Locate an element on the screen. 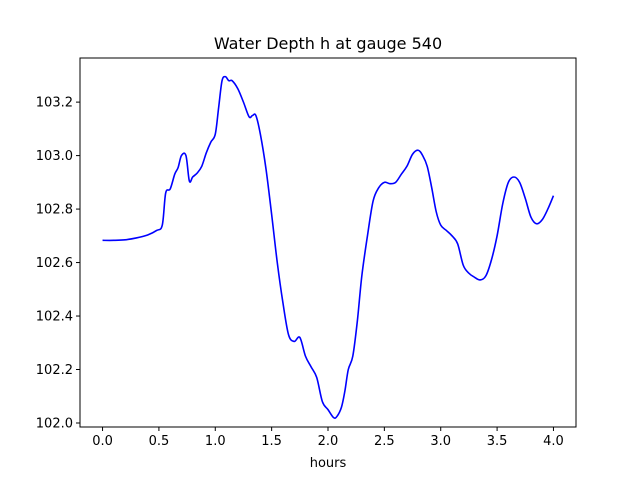 The width and height of the screenshot is (640, 480). x-tick-label: 2.5 is located at coordinates (384, 441).